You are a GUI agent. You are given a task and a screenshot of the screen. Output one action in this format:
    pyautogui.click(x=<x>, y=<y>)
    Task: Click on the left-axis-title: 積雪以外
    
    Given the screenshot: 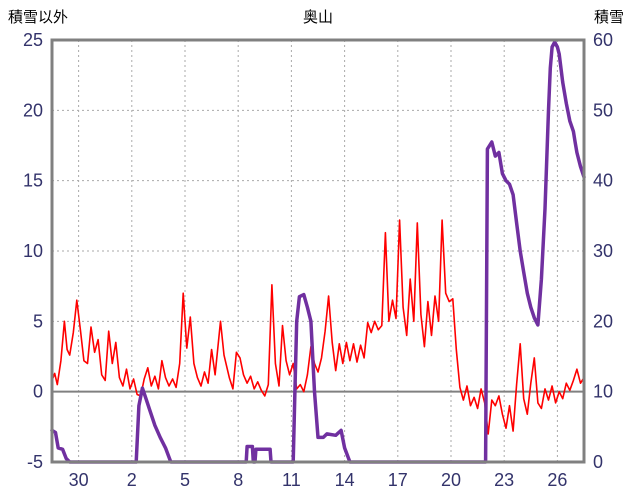 What is the action you would take?
    pyautogui.click(x=38, y=17)
    